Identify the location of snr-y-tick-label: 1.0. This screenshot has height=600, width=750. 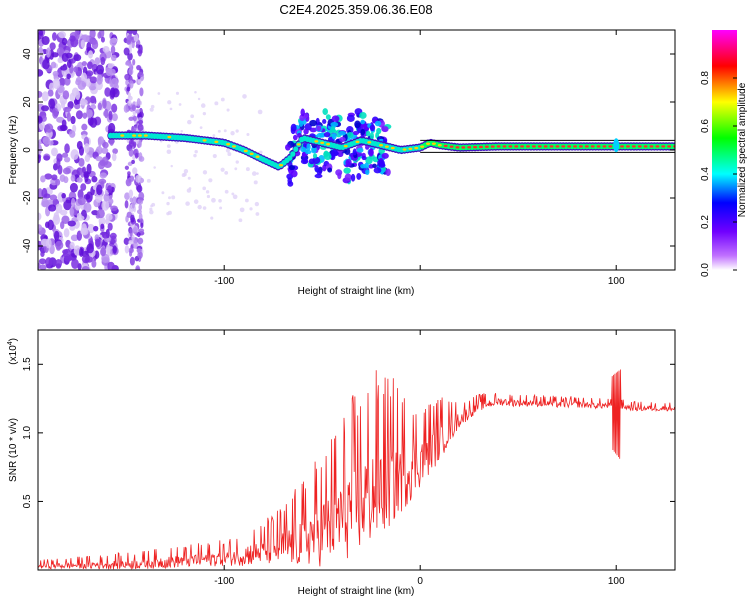
(27, 432).